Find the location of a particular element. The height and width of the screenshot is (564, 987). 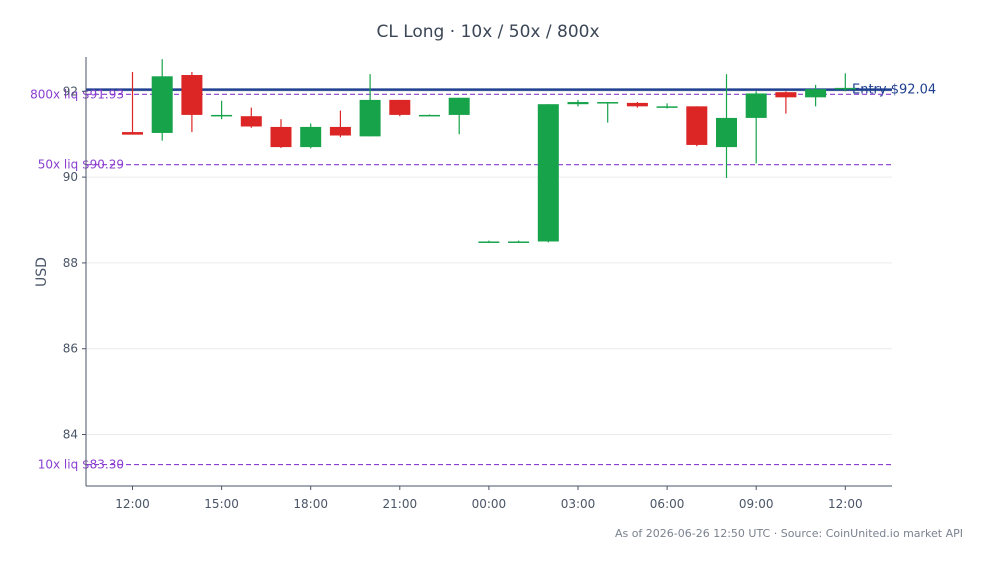

y-tick-label: 90 is located at coordinates (70, 177).